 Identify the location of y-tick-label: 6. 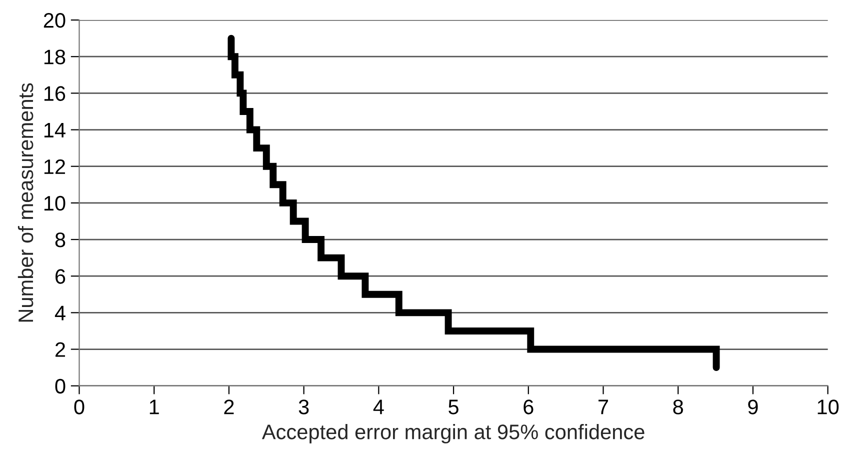
(61, 276).